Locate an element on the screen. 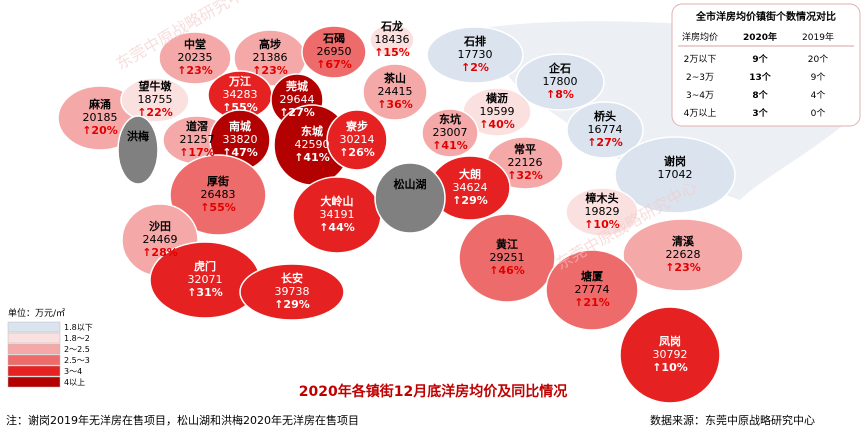 The width and height of the screenshot is (866, 437). town-change: ↑47% is located at coordinates (240, 152).